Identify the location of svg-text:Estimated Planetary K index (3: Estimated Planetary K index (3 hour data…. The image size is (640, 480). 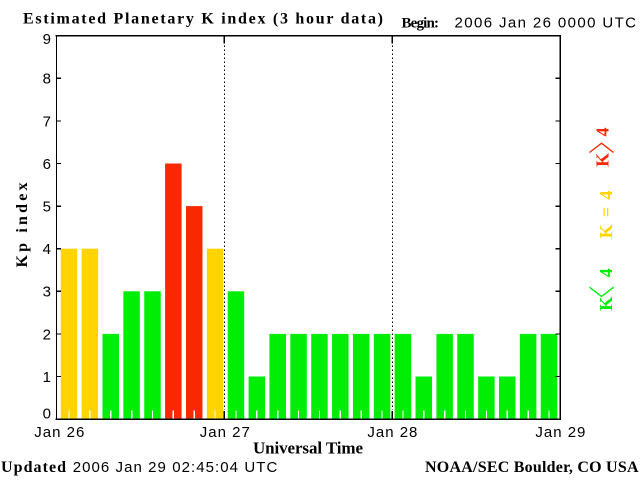
(203, 19).